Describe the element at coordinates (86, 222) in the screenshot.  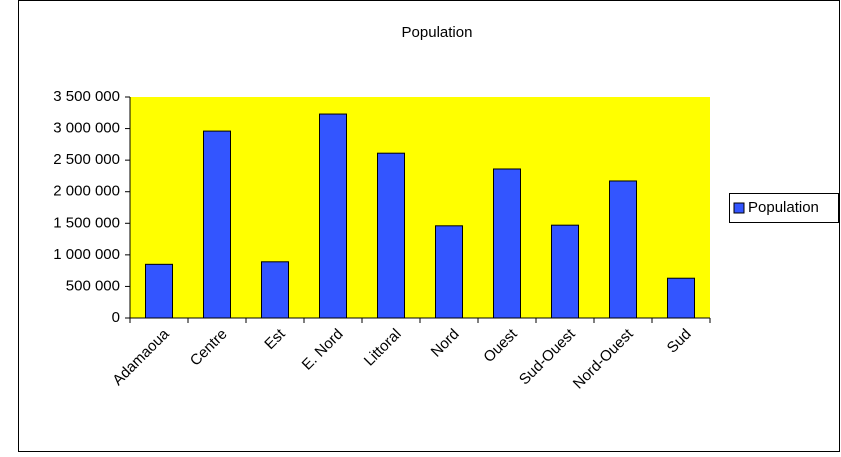
I see `y-tick-label: 1 500 000` at that location.